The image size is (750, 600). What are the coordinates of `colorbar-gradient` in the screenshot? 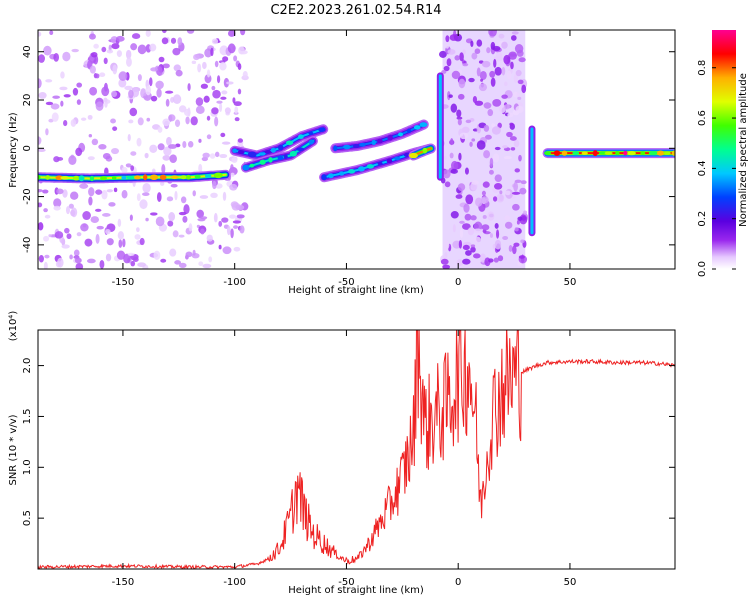 It's located at (724, 149).